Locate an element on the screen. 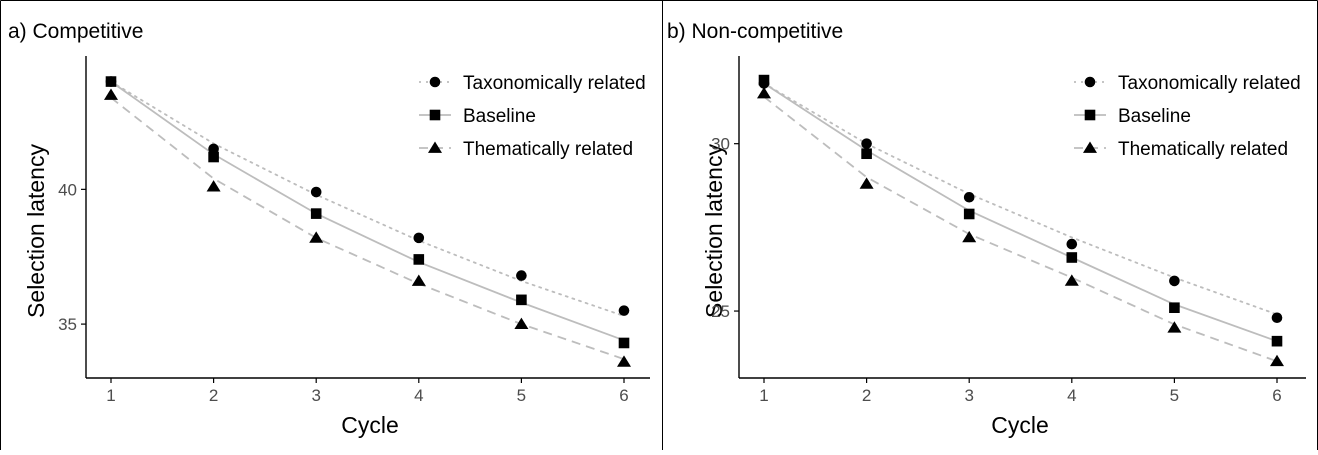 This screenshot has height=455, width=1318. y-tick-label: 40 is located at coordinates (67, 189).